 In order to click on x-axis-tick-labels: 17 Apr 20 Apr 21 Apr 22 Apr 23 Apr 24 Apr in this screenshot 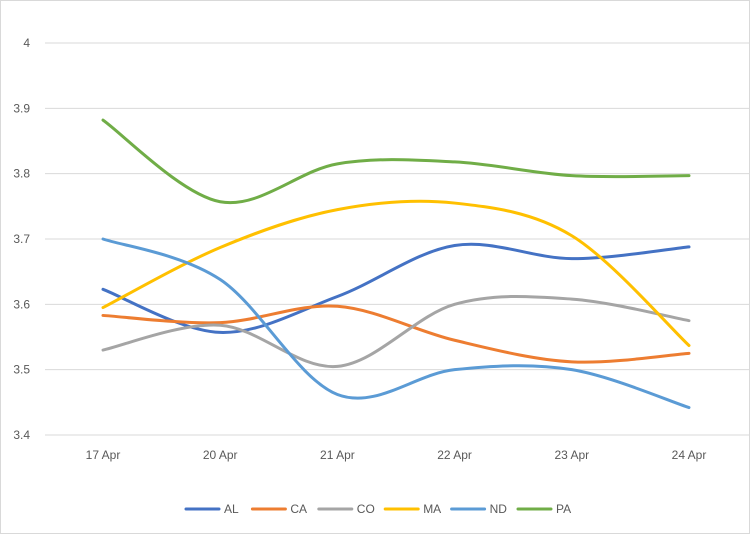, I will do `click(396, 455)`.